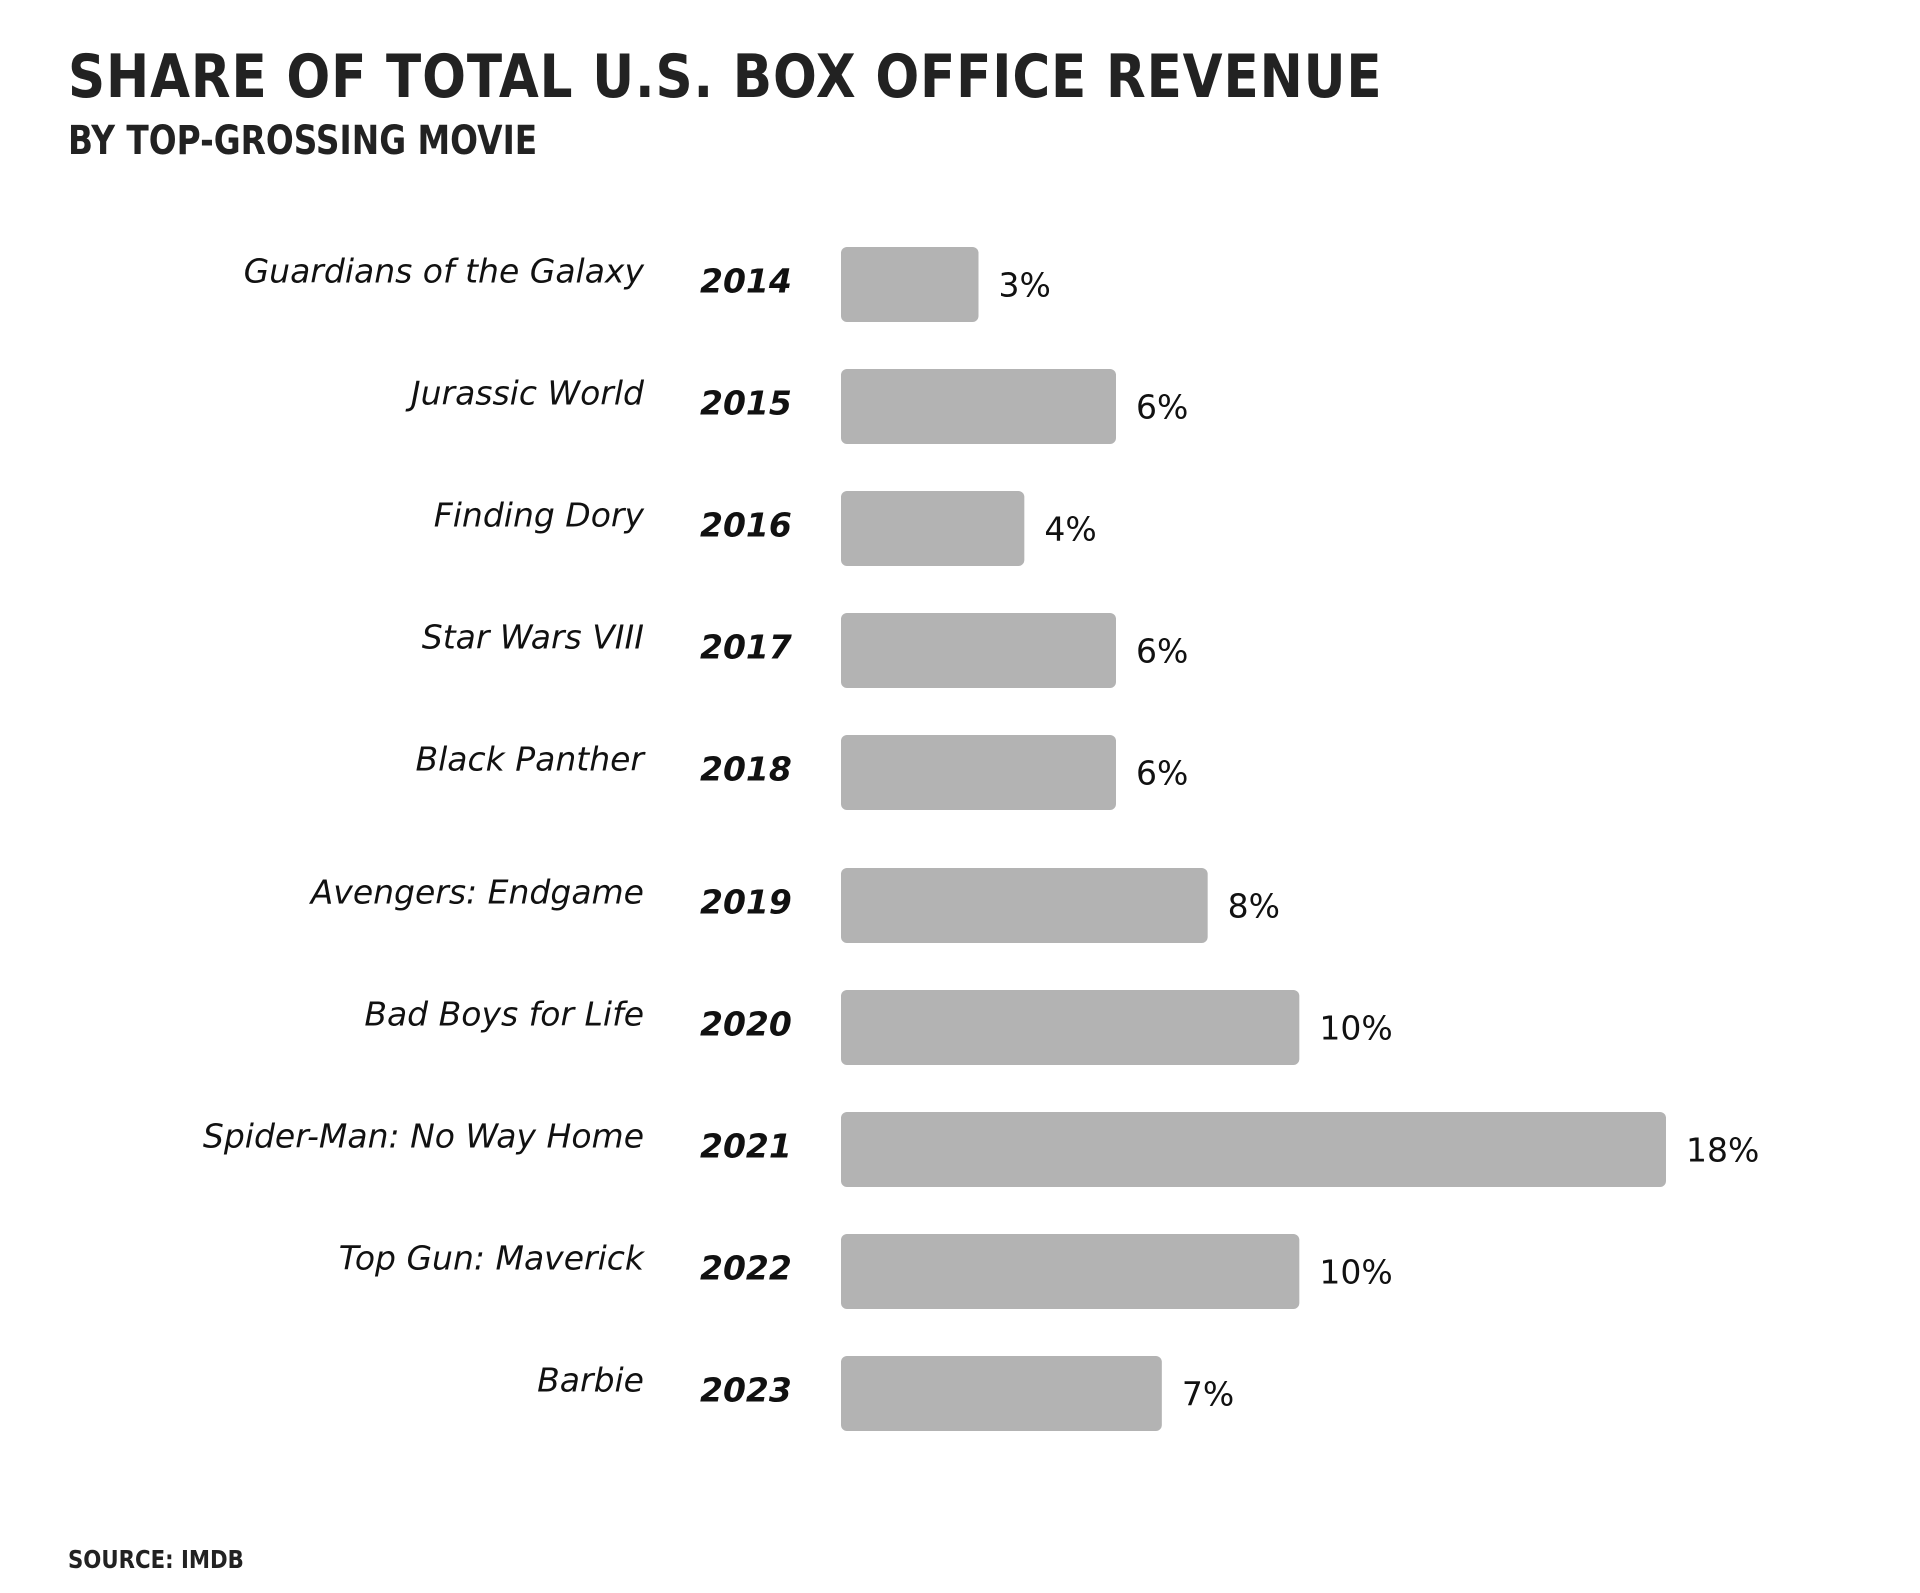  Describe the element at coordinates (539, 515) in the screenshot. I see `category-label: Finding Dory` at that location.